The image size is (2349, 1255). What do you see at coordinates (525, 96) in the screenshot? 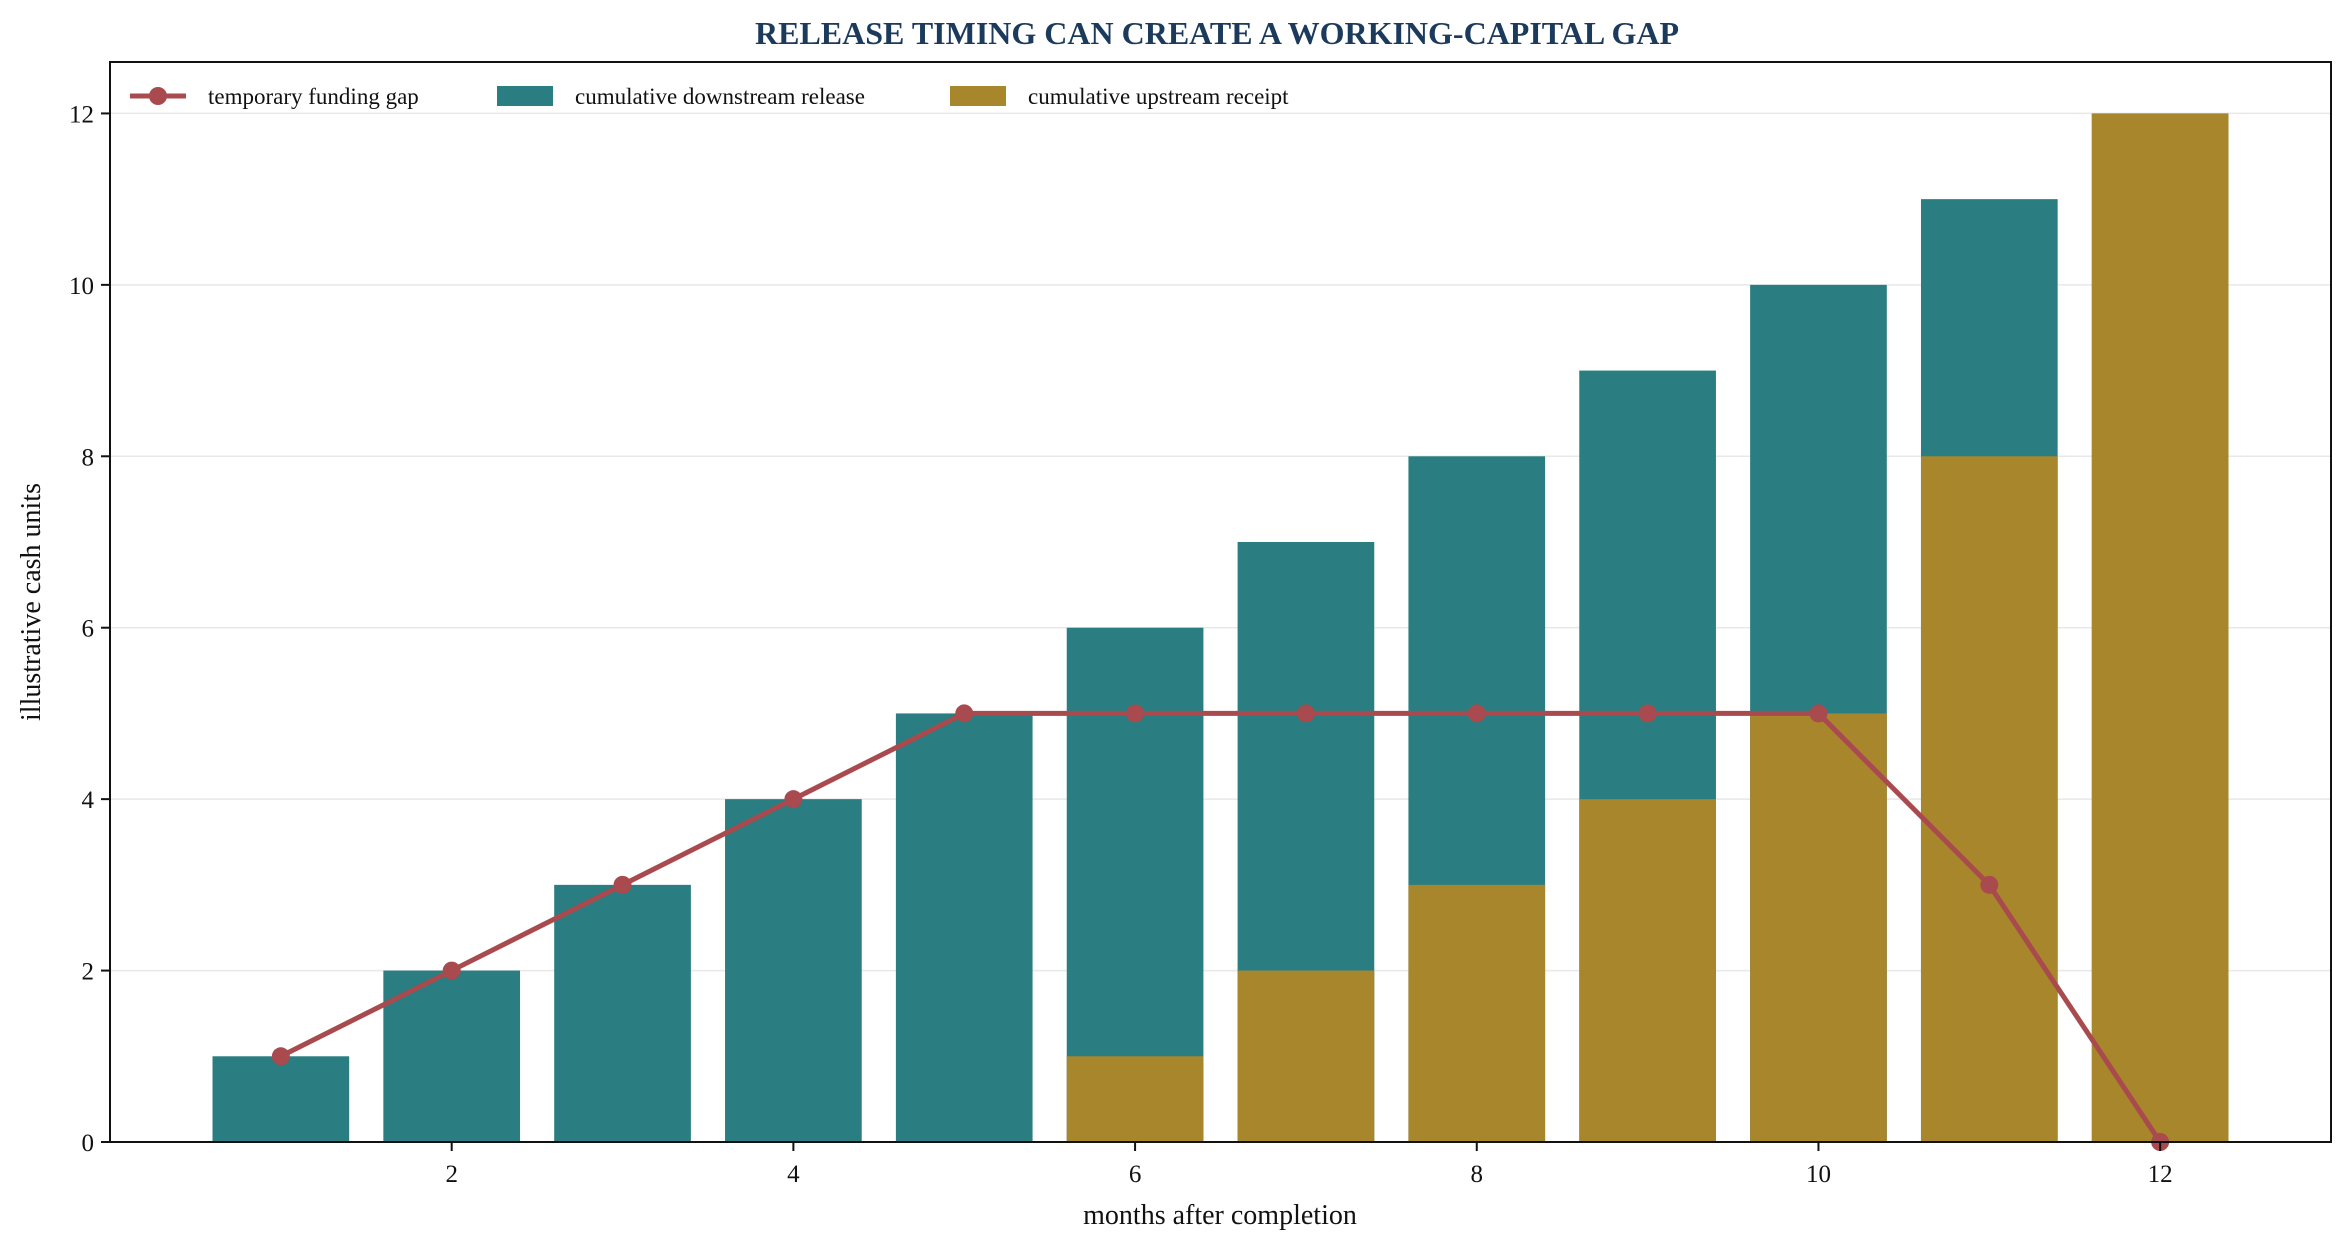
I see `legend-swatch-downstream` at bounding box center [525, 96].